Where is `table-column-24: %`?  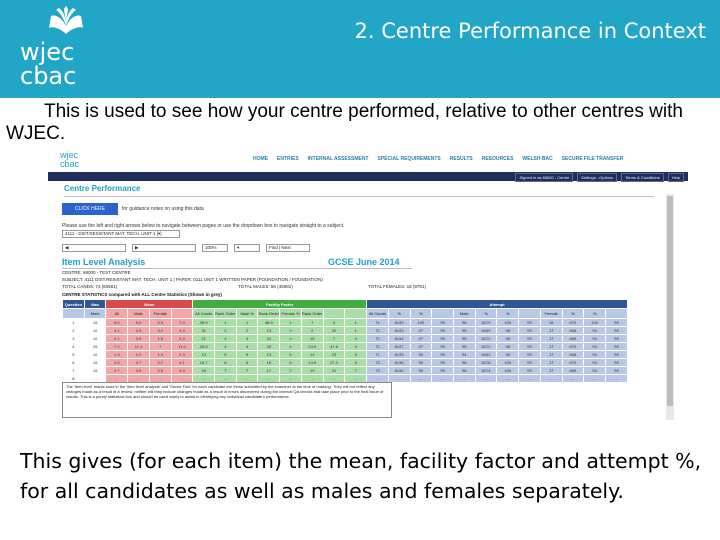 table-column-24: % is located at coordinates (594, 313).